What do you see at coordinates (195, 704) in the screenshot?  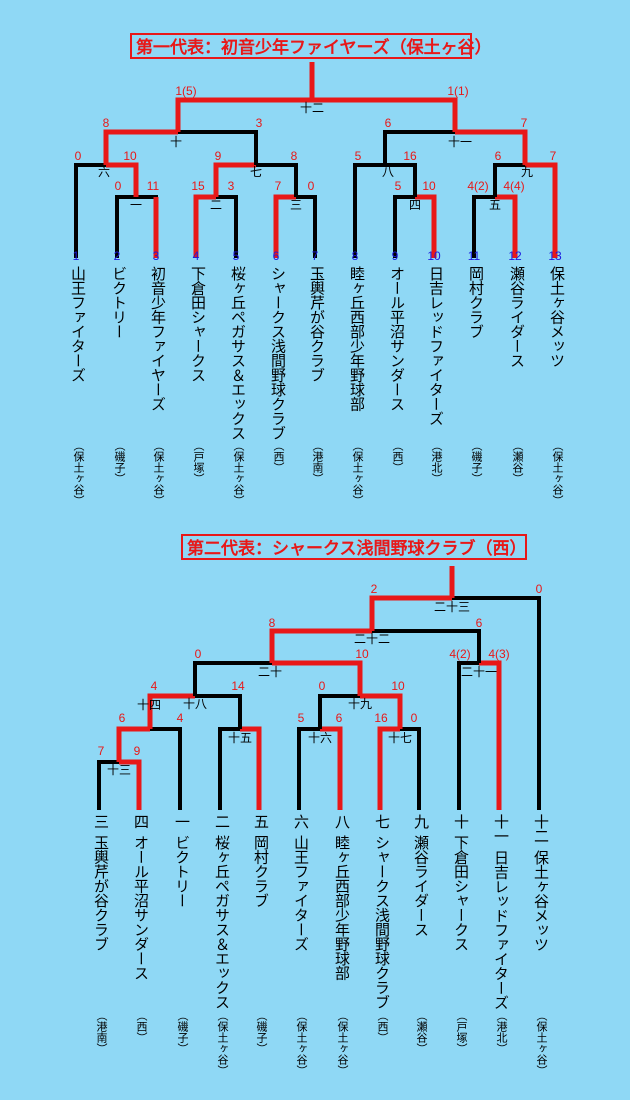 I see `match-number: 十八` at bounding box center [195, 704].